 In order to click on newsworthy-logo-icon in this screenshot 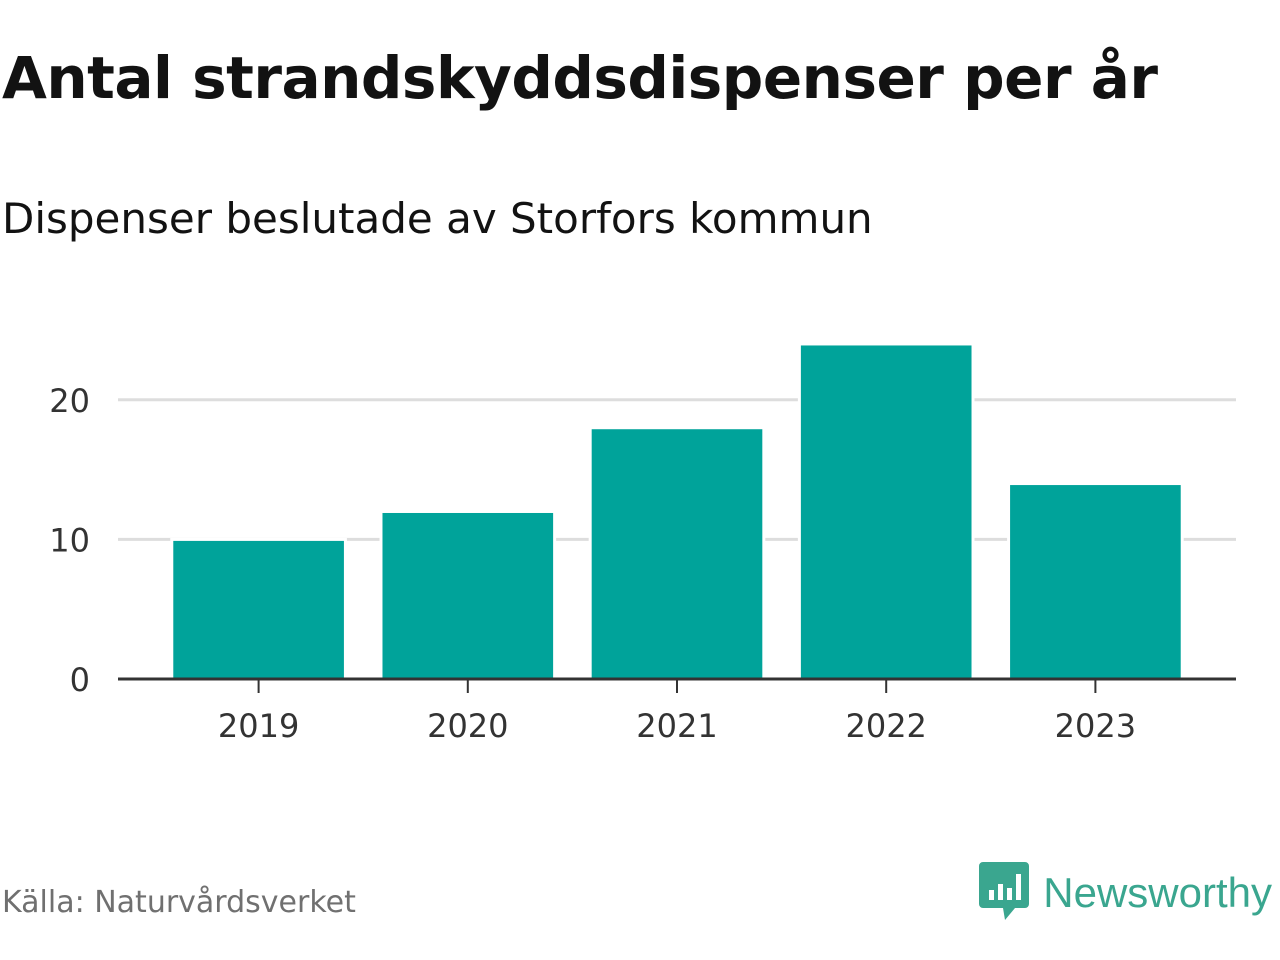, I will do `click(1004, 893)`.